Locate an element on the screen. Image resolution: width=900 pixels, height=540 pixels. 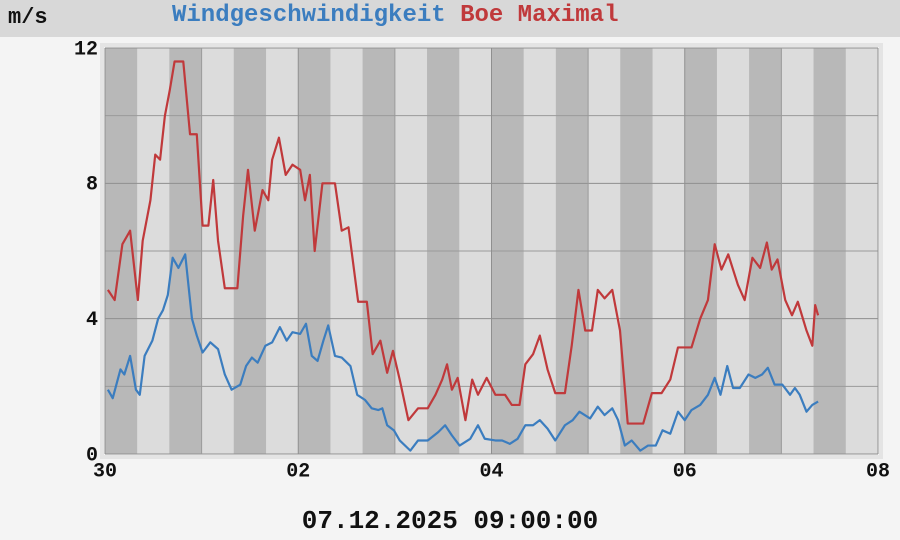
y-tick-label: 12 is located at coordinates (86, 49).